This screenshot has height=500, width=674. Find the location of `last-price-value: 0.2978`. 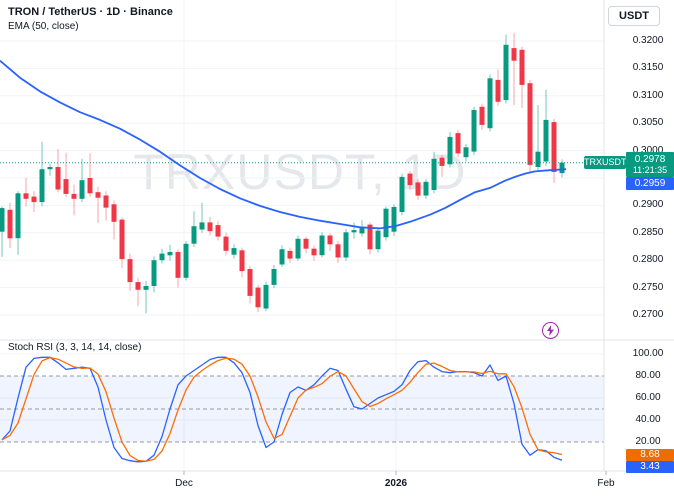

last-price-value: 0.2978 is located at coordinates (650, 159).